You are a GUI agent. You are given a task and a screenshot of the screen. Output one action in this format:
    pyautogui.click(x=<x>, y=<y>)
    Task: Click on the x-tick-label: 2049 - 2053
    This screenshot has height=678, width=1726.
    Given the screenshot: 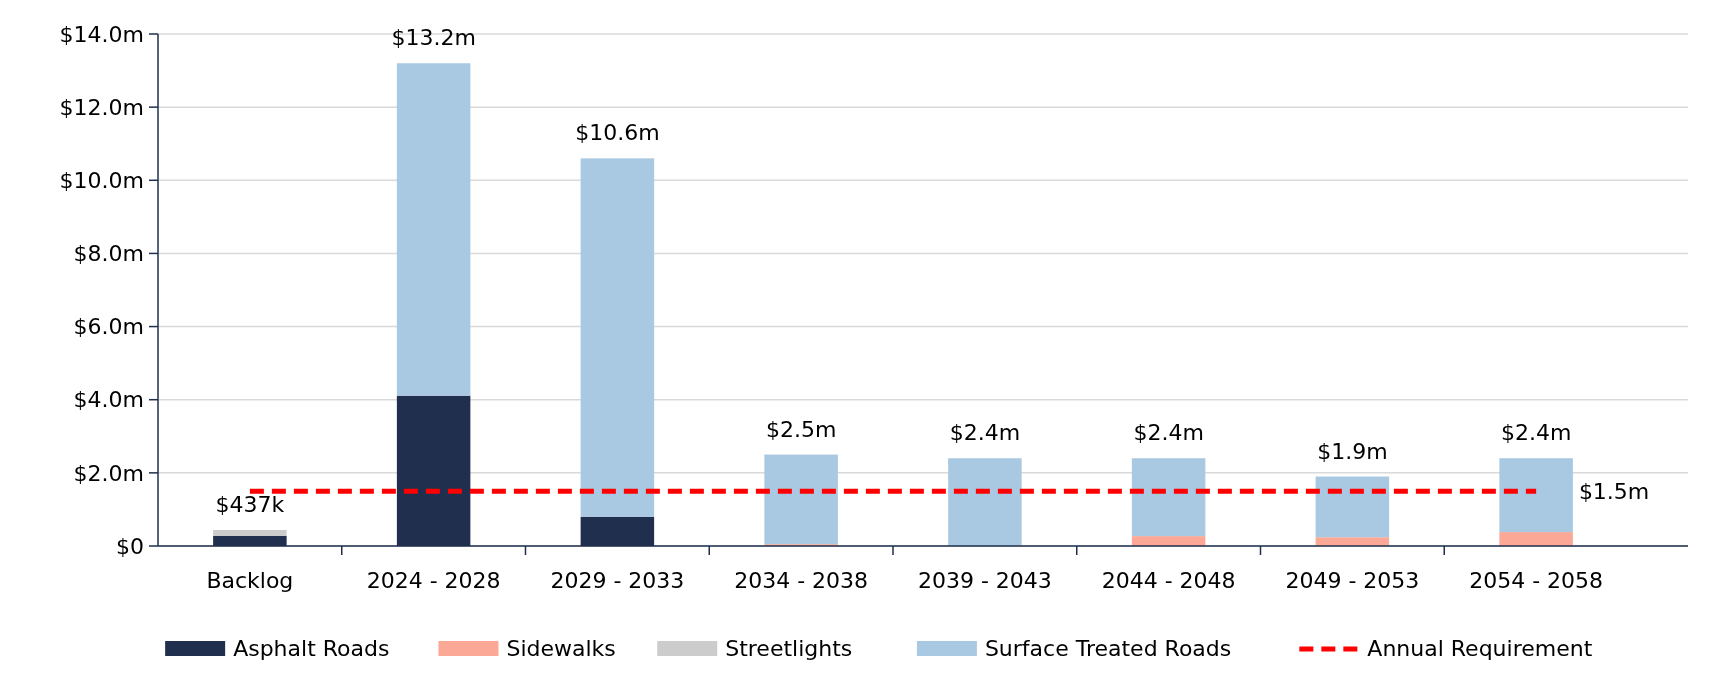 What is the action you would take?
    pyautogui.click(x=1352, y=580)
    